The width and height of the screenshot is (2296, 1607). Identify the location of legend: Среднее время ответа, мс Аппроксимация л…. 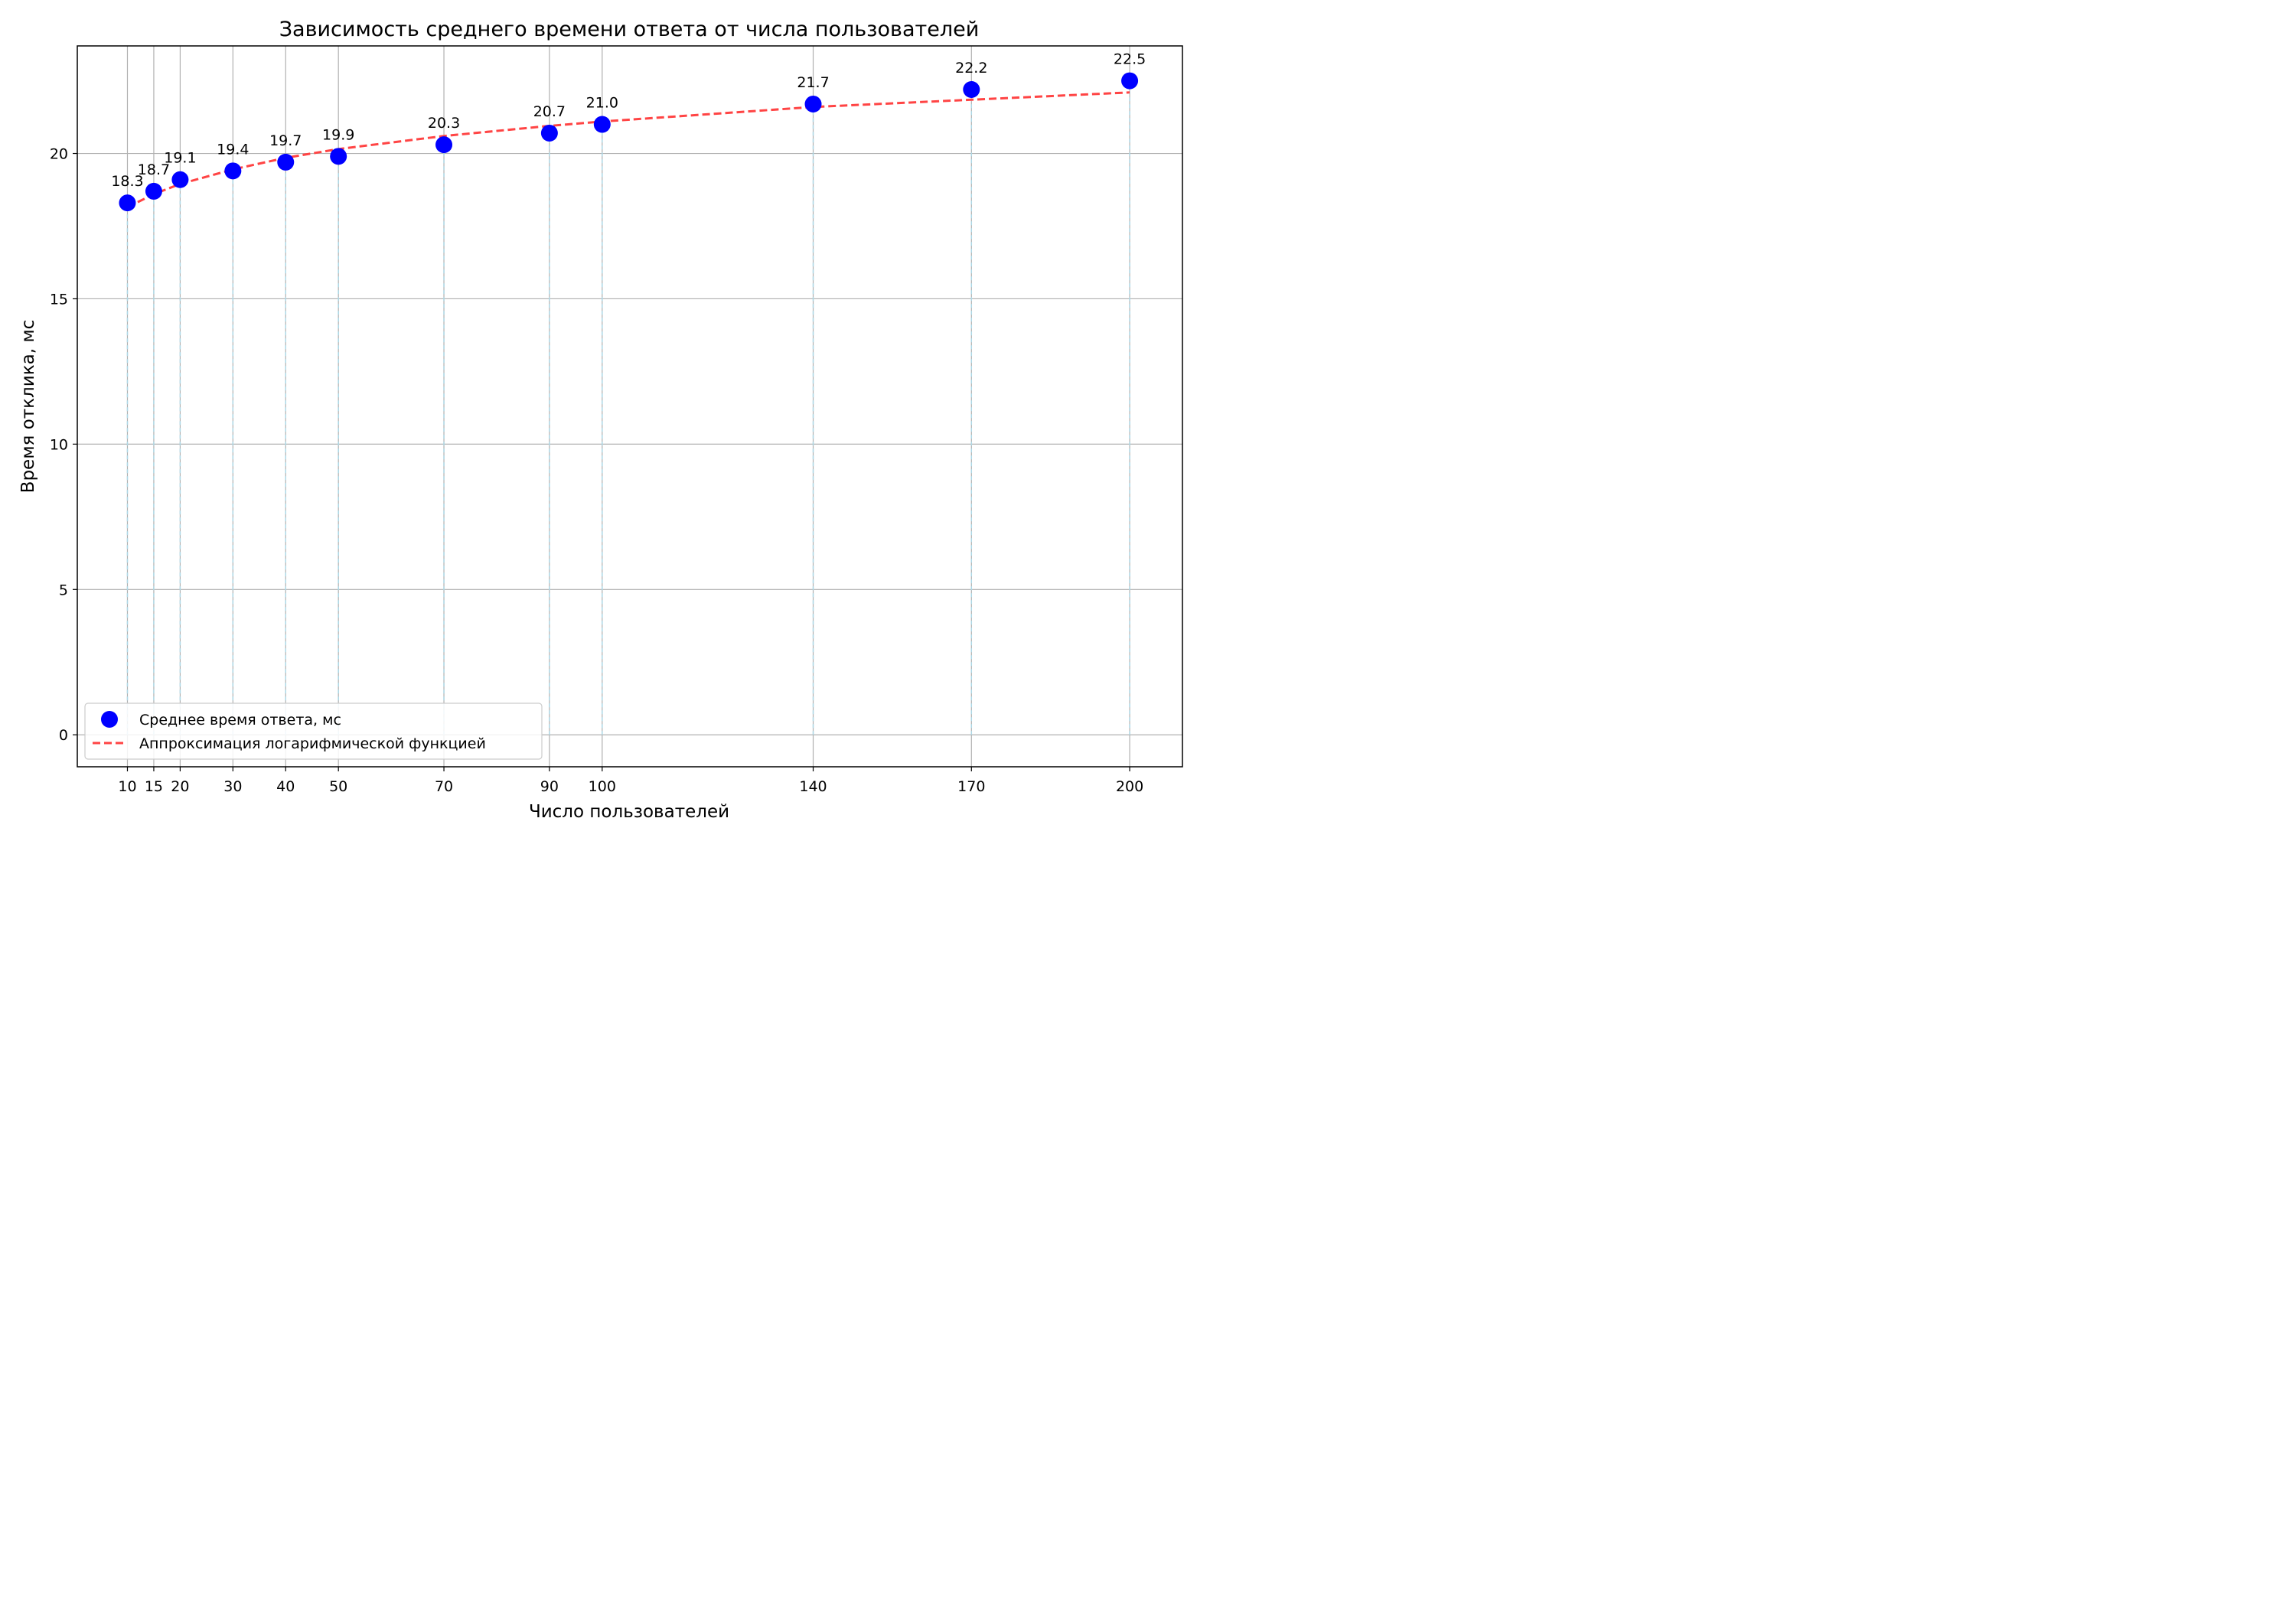
(313, 731).